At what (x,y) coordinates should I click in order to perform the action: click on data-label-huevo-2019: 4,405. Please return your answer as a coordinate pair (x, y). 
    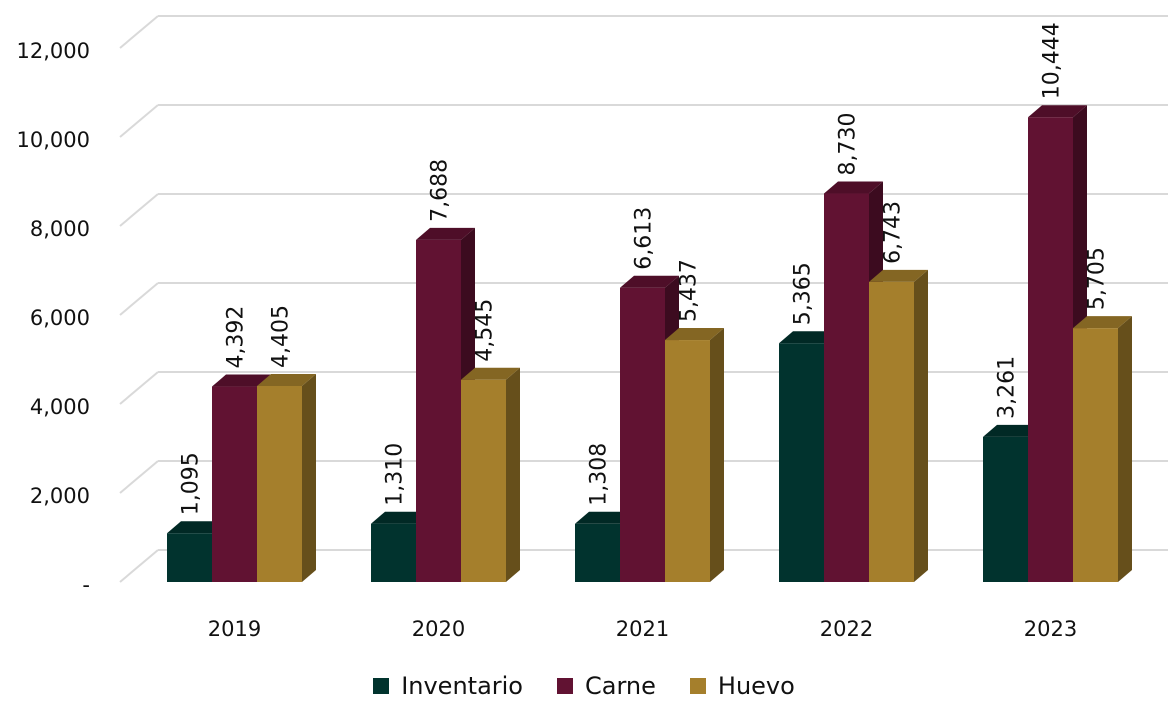
    Looking at the image, I should click on (281, 336).